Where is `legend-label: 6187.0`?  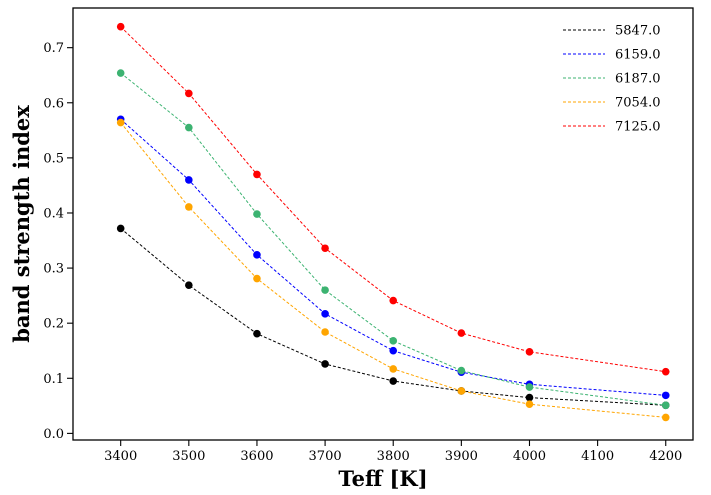 legend-label: 6187.0 is located at coordinates (638, 79).